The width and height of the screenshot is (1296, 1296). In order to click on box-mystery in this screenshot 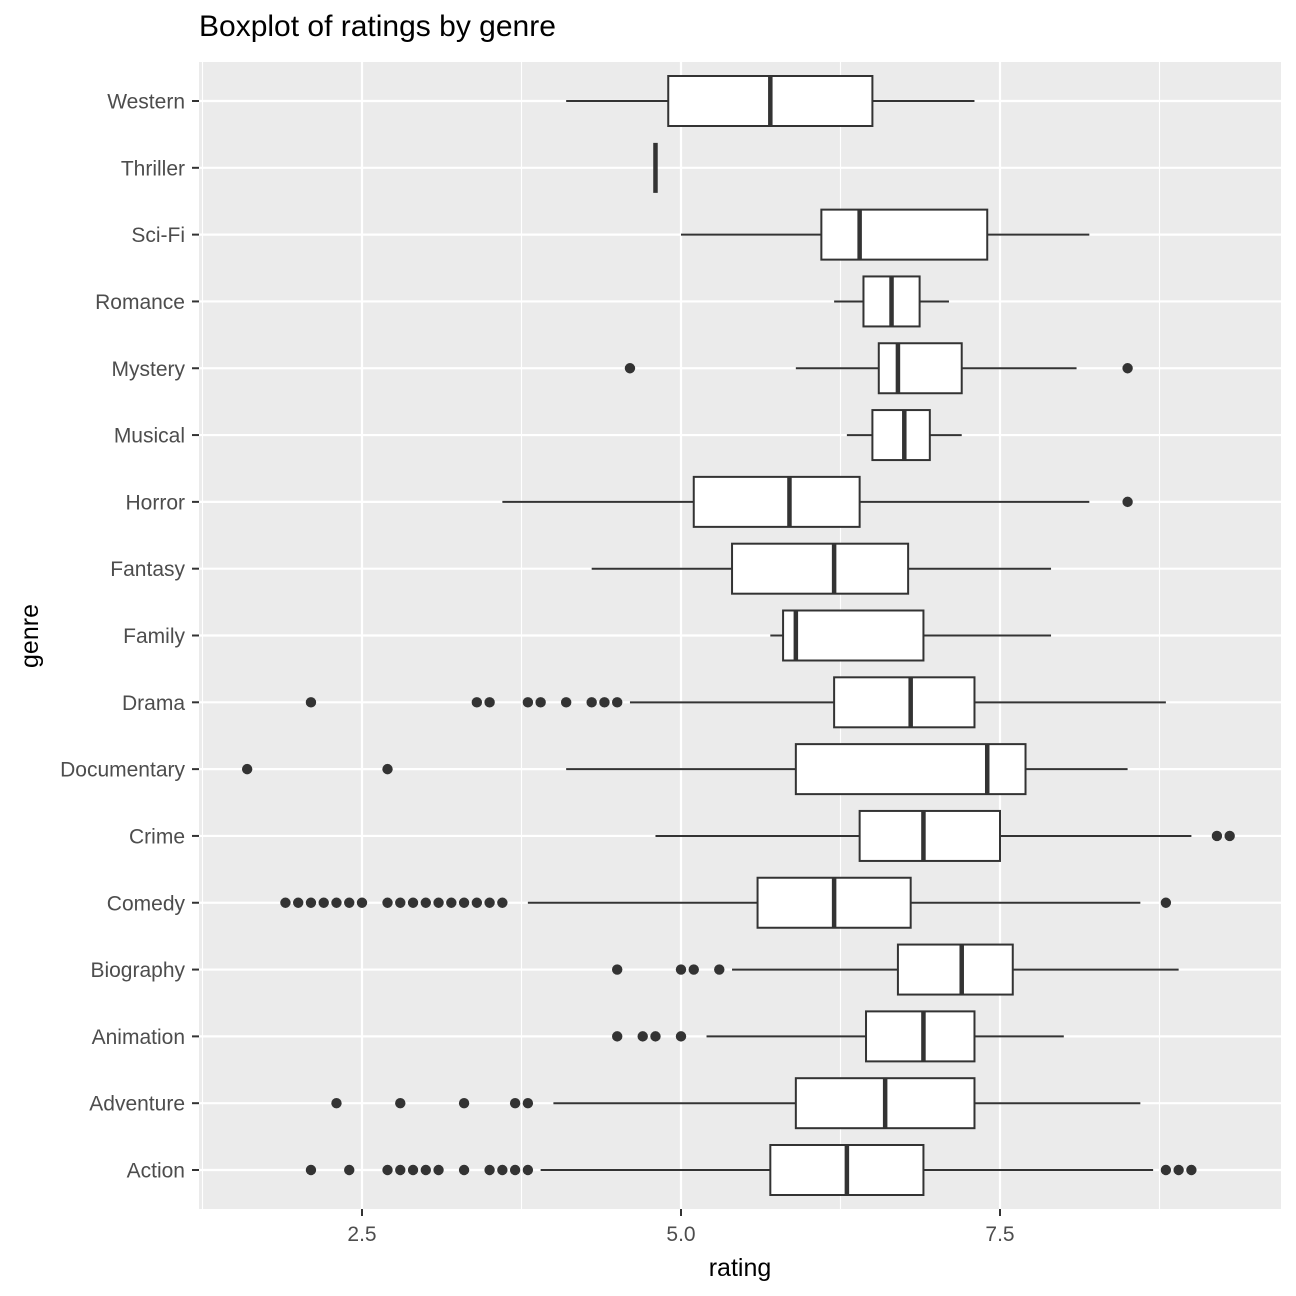, I will do `click(878, 368)`.